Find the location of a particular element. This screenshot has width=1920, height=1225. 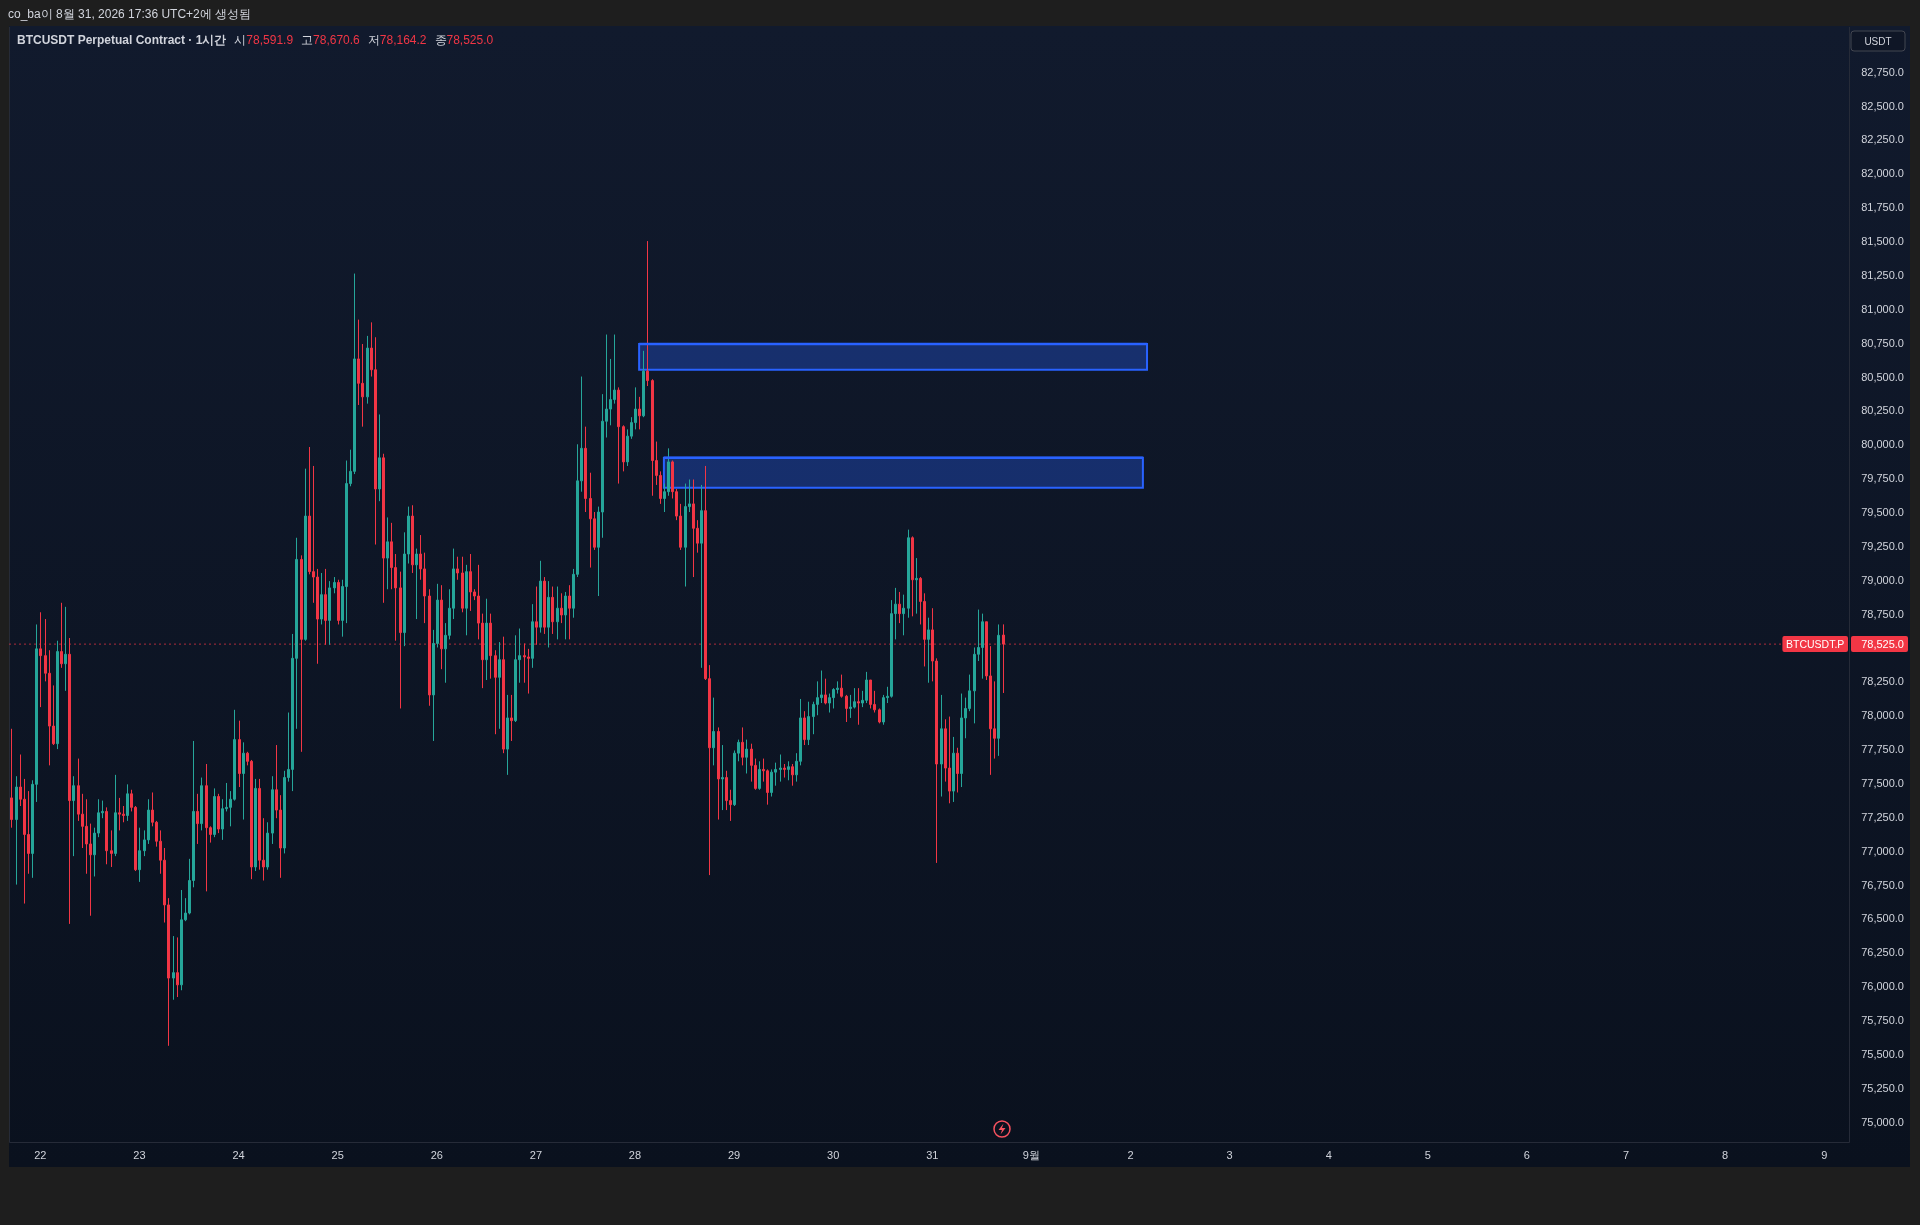

x-tick-label: 31 is located at coordinates (932, 1155).